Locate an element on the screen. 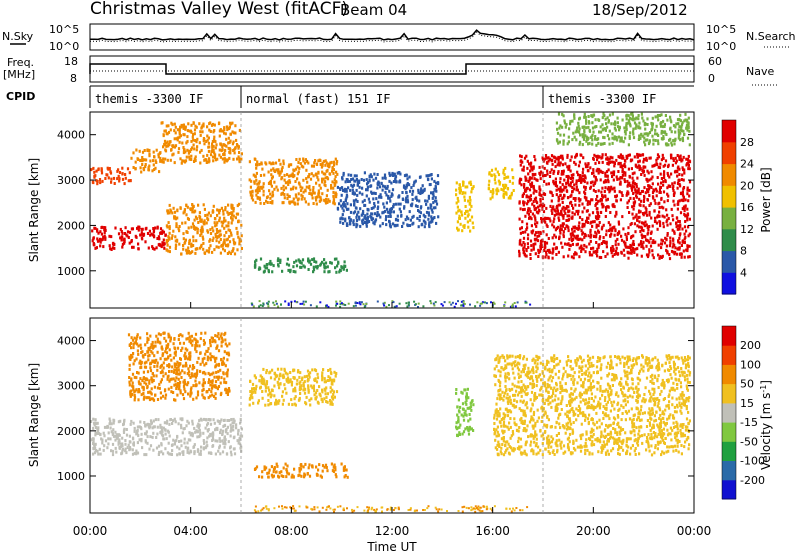 The image size is (800, 554). power-y-label: Slant Range [km] is located at coordinates (34, 210).